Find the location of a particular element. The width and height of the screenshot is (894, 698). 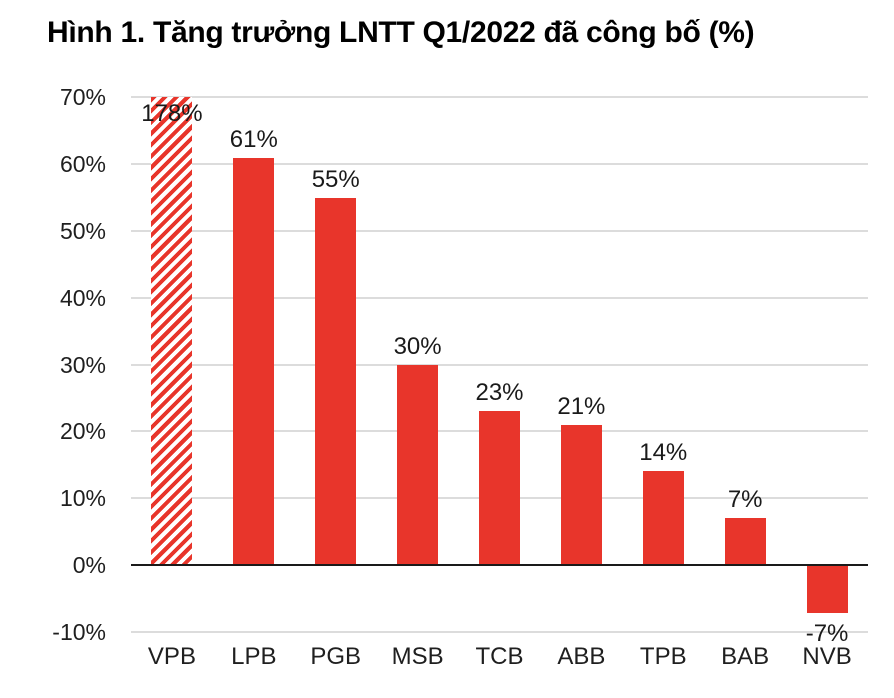

value-label-bab: 7% is located at coordinates (745, 500).